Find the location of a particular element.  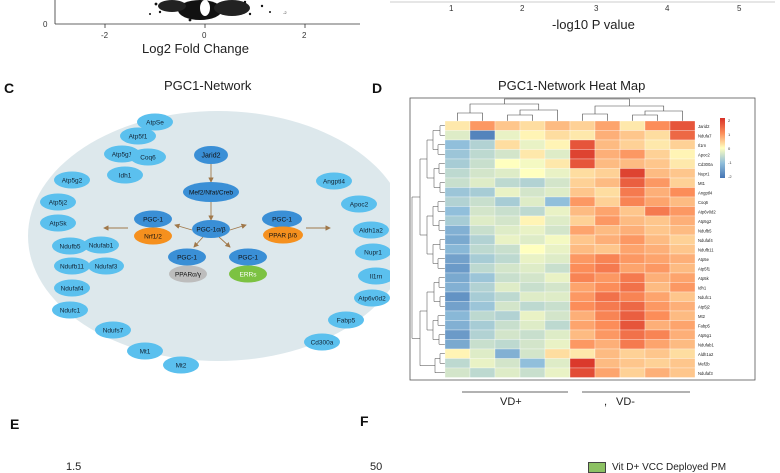

gene-label: AtpSk is located at coordinates (58, 224).